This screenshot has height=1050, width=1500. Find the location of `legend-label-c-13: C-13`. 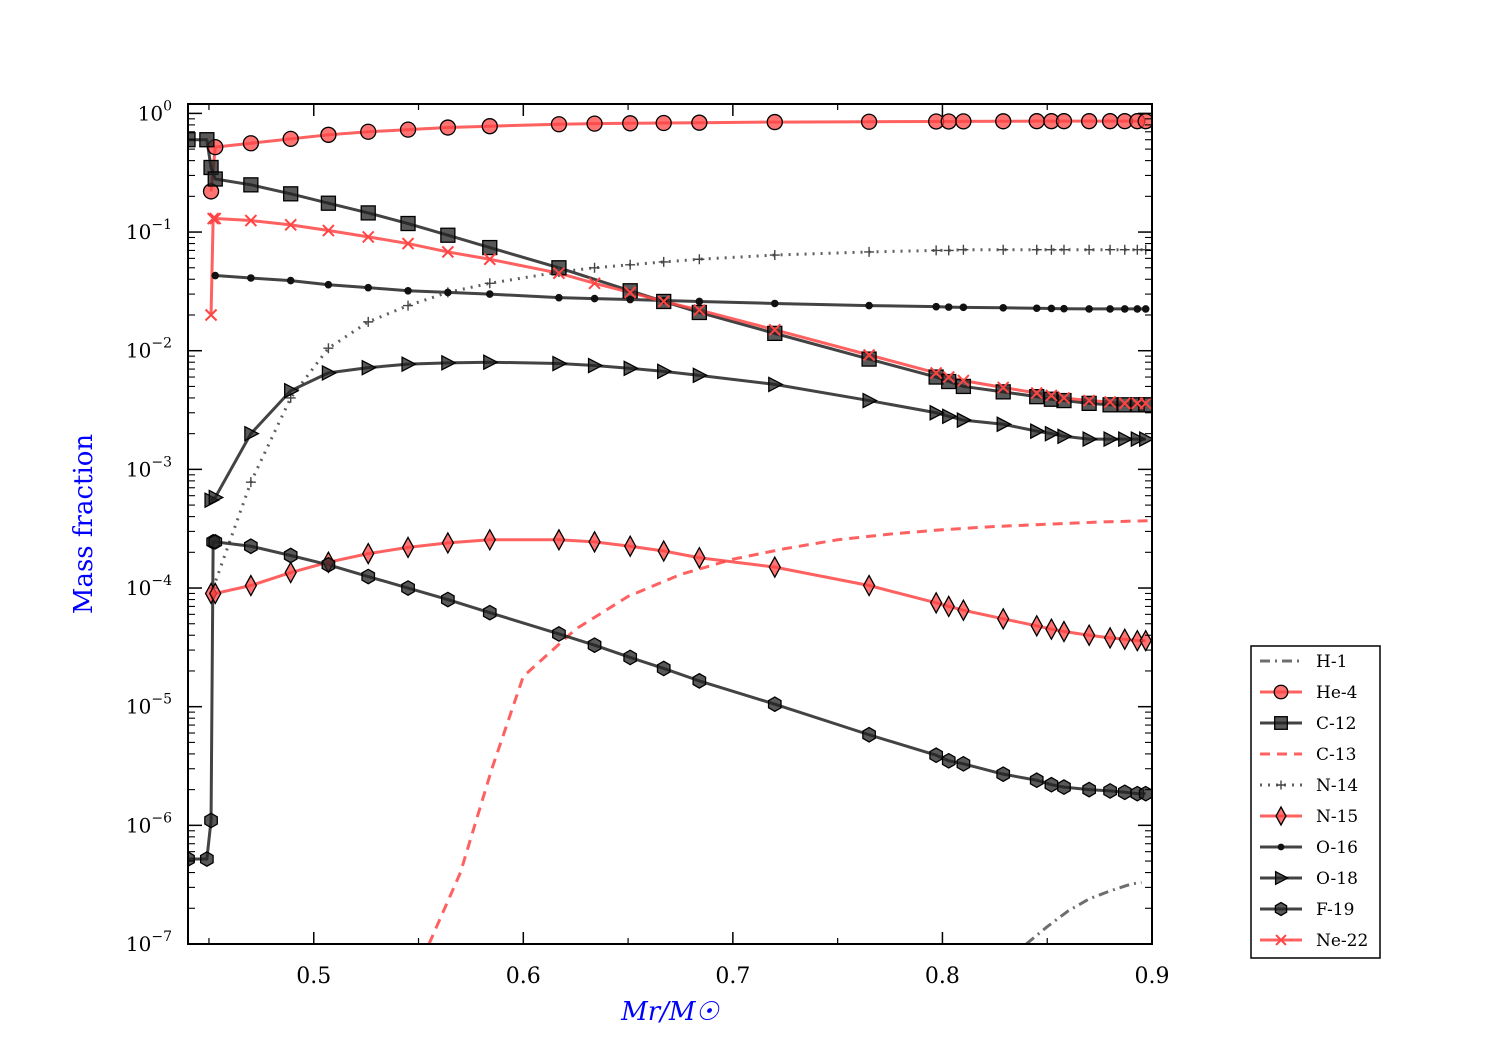

legend-label-c-13: C-13 is located at coordinates (1336, 755).